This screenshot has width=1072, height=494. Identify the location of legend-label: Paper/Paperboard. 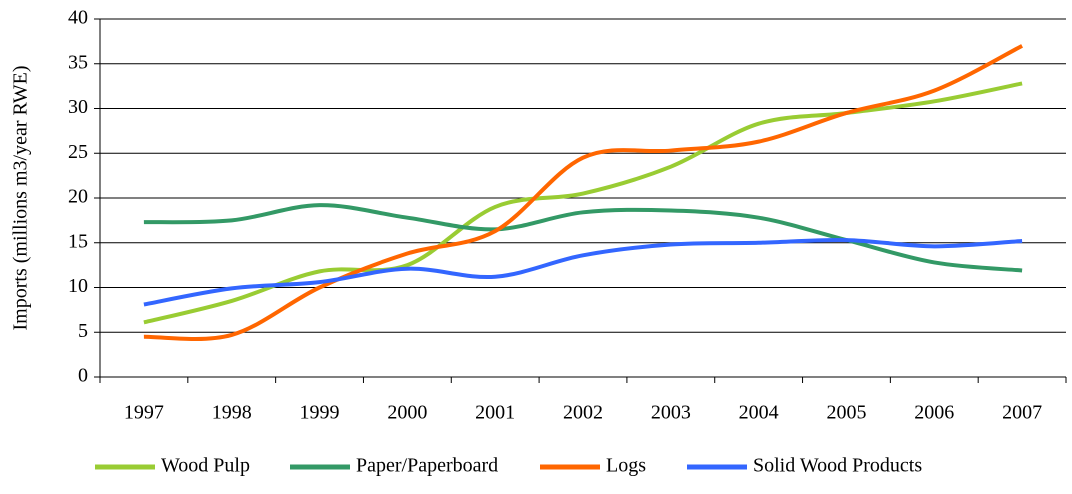
(427, 466).